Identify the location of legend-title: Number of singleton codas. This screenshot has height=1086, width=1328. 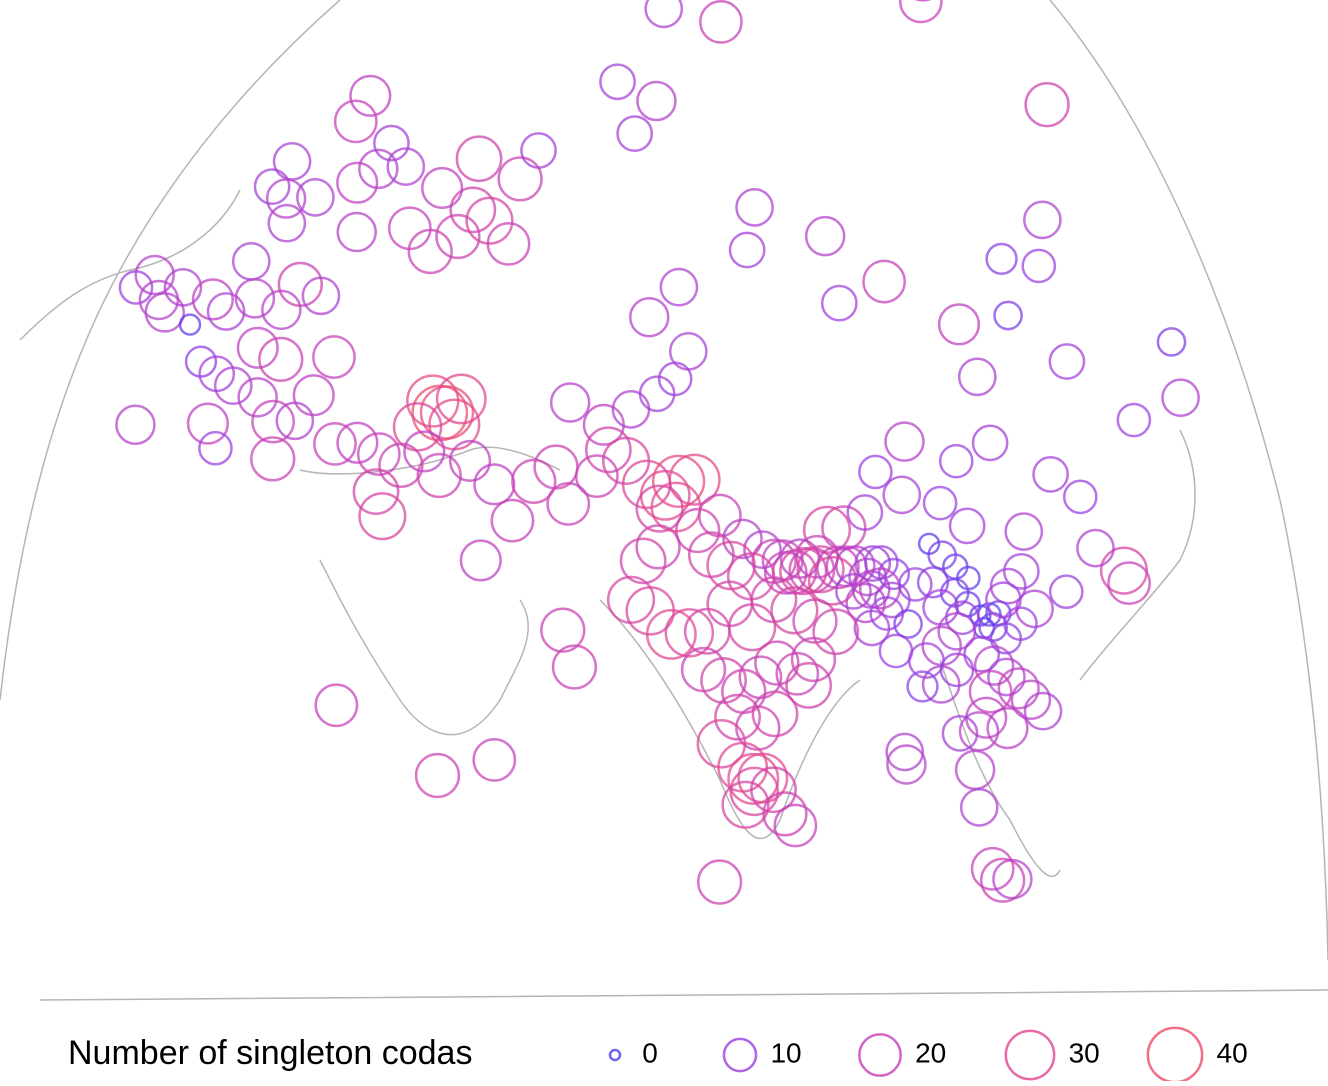
(270, 1053).